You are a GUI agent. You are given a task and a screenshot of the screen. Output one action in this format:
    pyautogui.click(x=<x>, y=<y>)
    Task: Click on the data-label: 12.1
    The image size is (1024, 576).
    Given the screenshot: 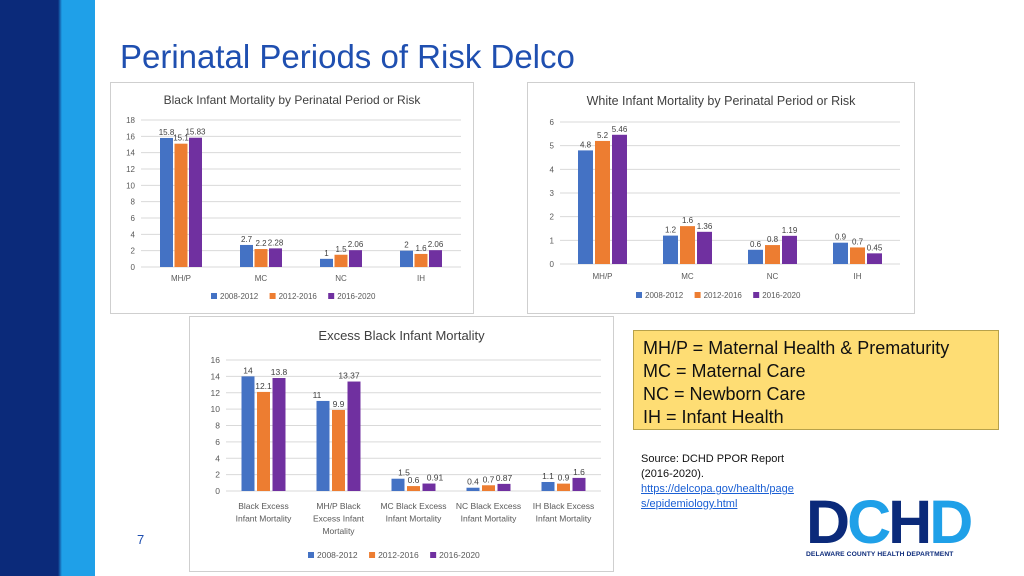 What is the action you would take?
    pyautogui.click(x=263, y=386)
    